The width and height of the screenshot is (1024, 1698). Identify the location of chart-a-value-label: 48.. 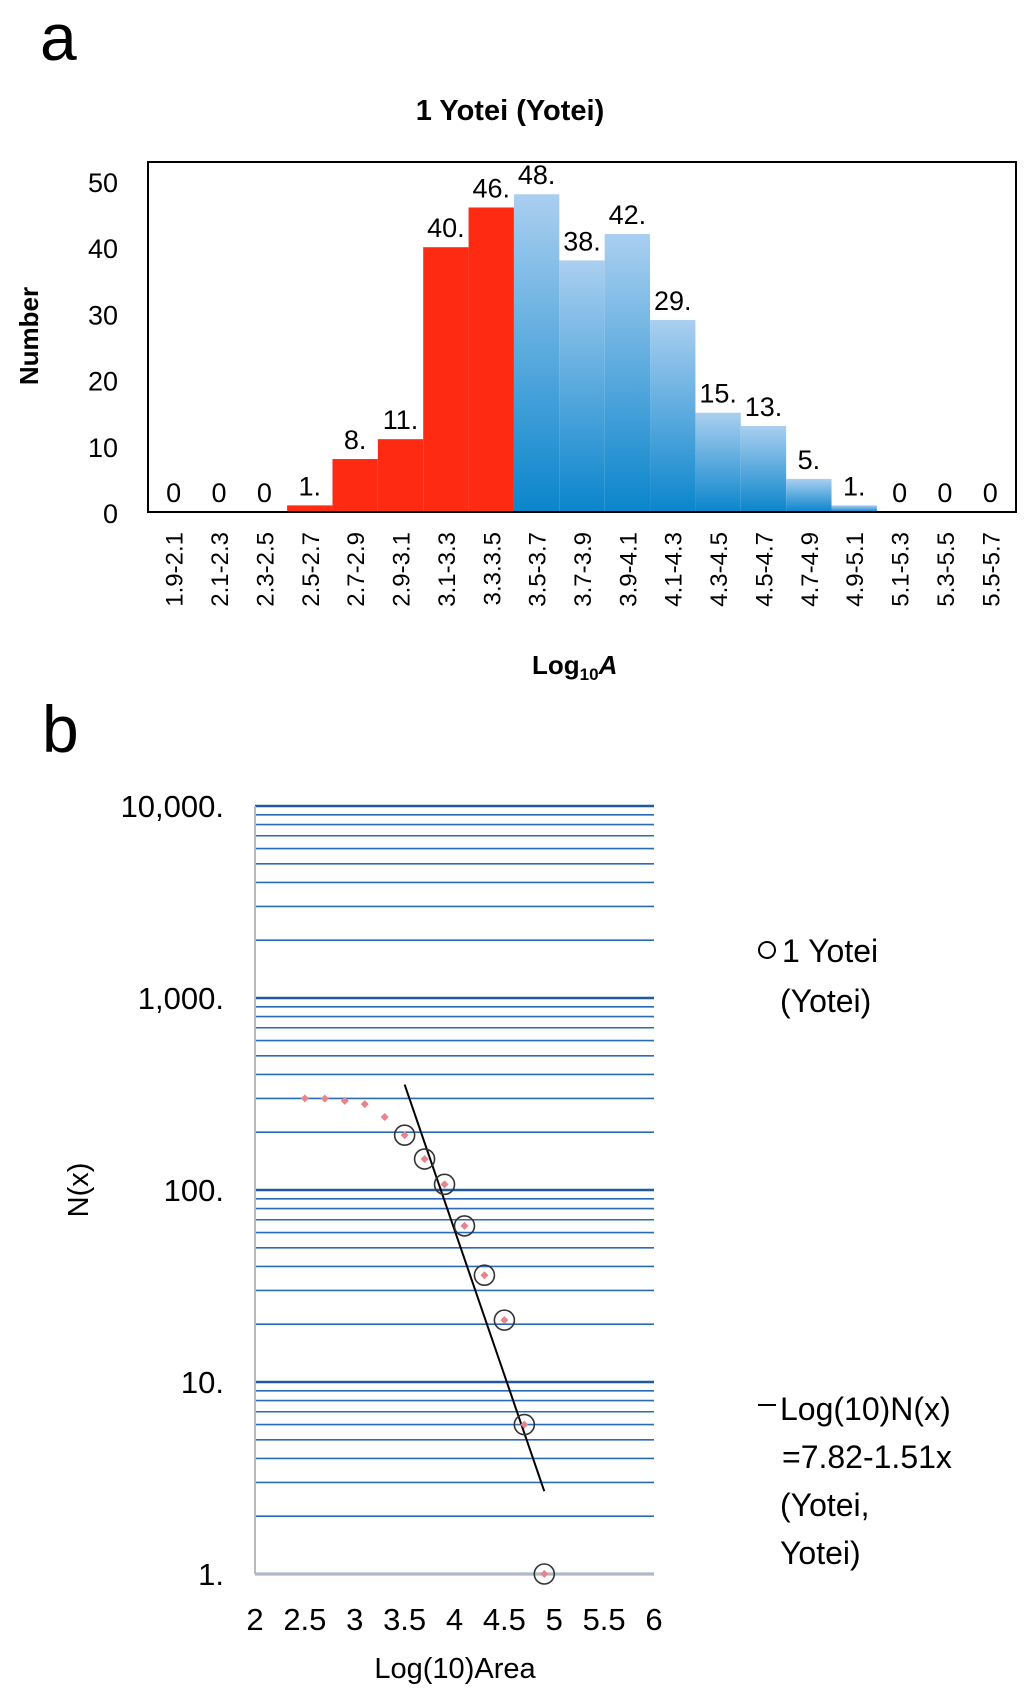
(537, 175).